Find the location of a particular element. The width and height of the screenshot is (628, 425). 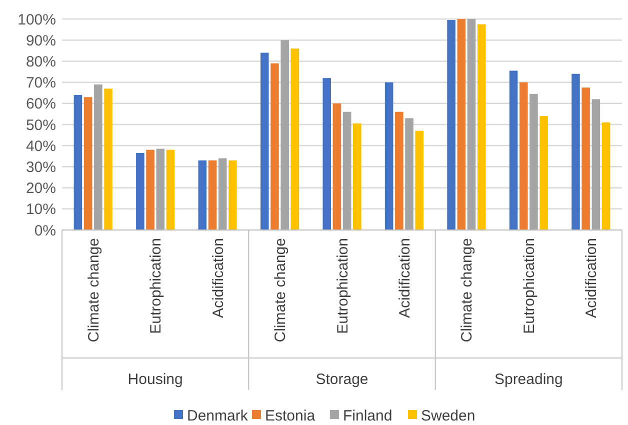

y-tick-label: 0% is located at coordinates (45, 231).